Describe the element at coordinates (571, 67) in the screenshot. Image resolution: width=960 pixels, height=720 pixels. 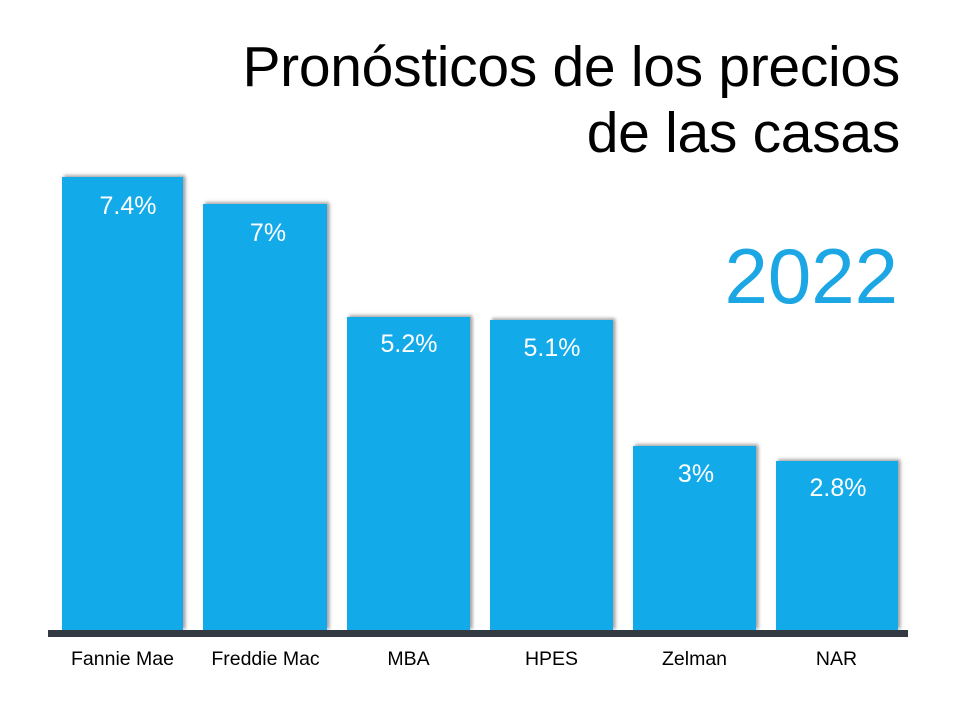
I see `title-line-1: Pronósticos de los precios` at that location.